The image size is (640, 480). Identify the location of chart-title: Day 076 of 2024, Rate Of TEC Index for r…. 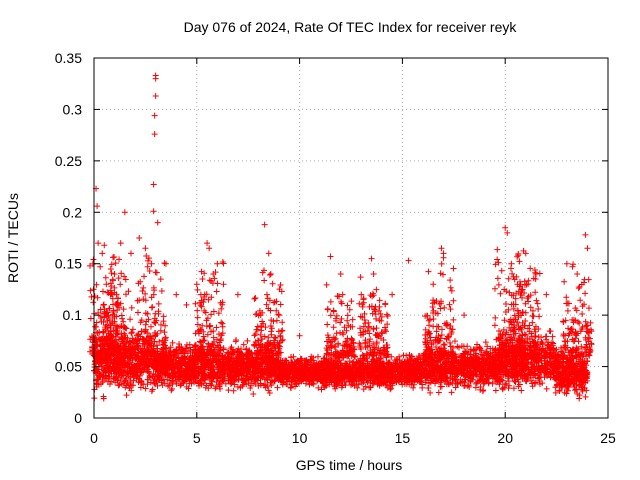
(351, 27).